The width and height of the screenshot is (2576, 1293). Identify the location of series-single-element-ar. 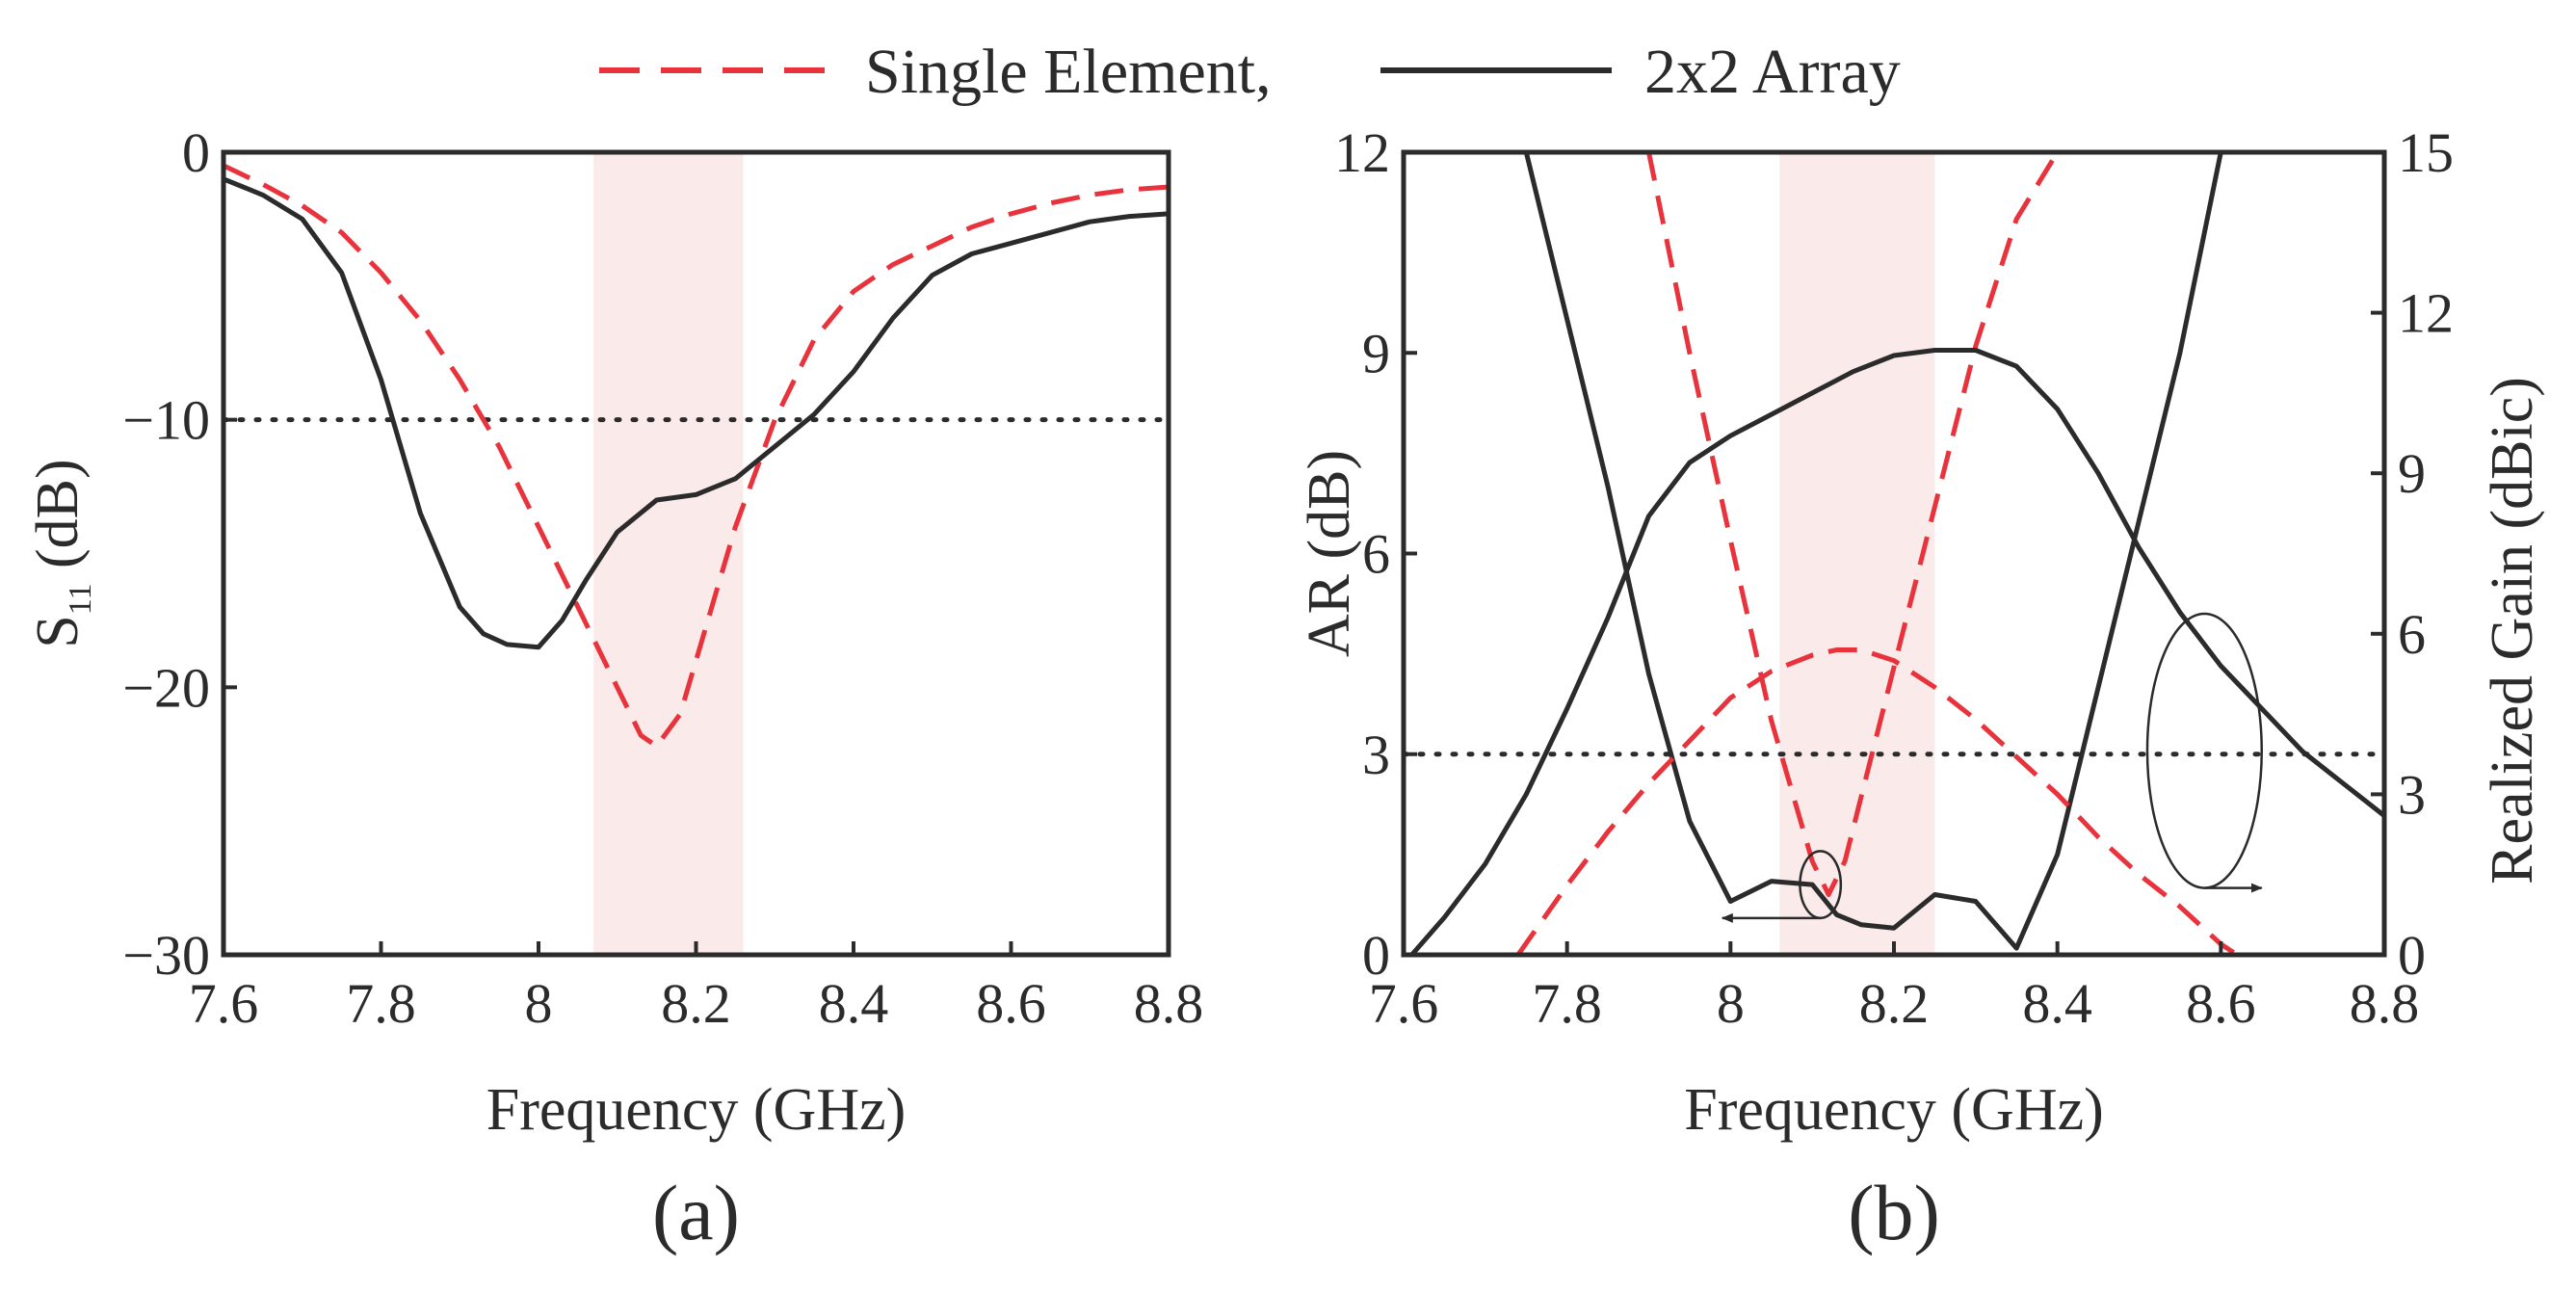
(1853, 524).